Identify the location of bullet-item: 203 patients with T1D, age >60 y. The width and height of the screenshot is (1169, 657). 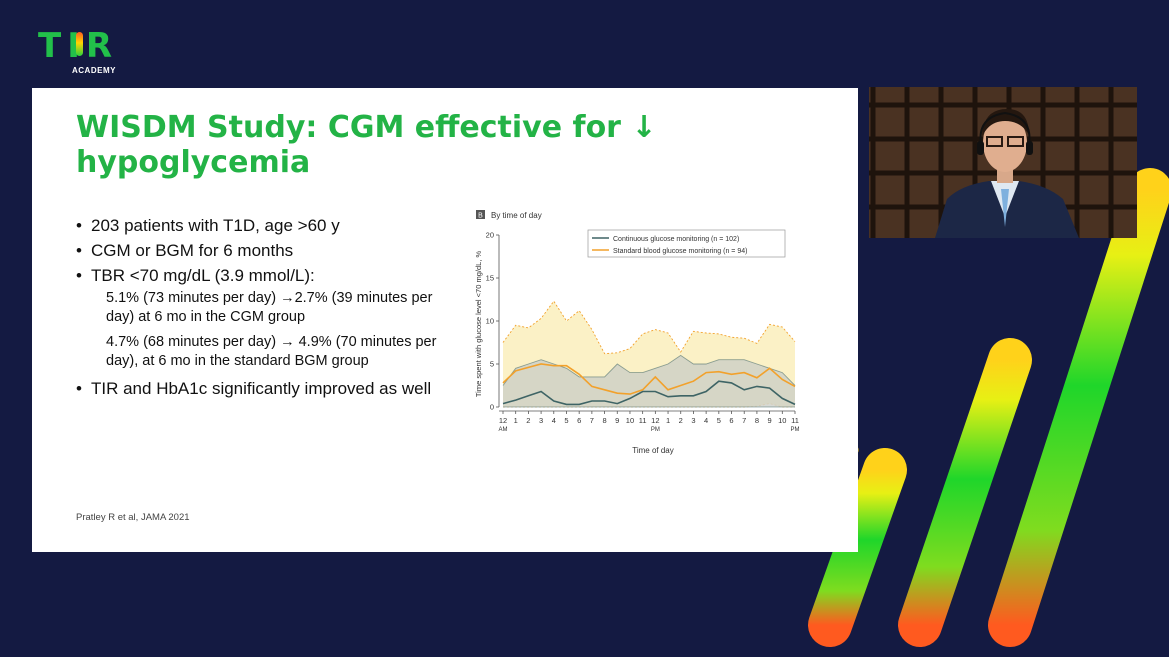
(259, 226).